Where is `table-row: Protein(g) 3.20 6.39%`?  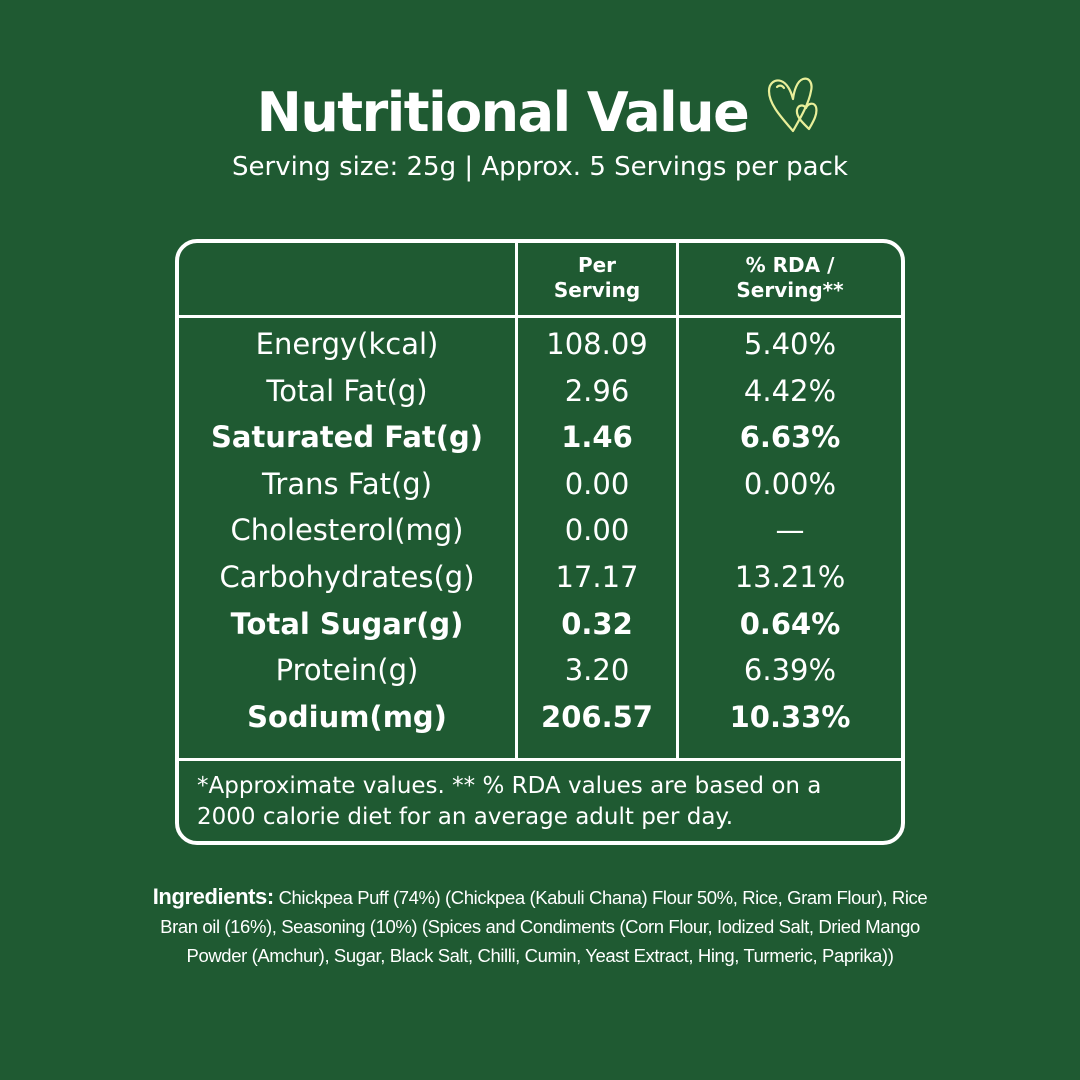 table-row: Protein(g) 3.20 6.39% is located at coordinates (540, 670).